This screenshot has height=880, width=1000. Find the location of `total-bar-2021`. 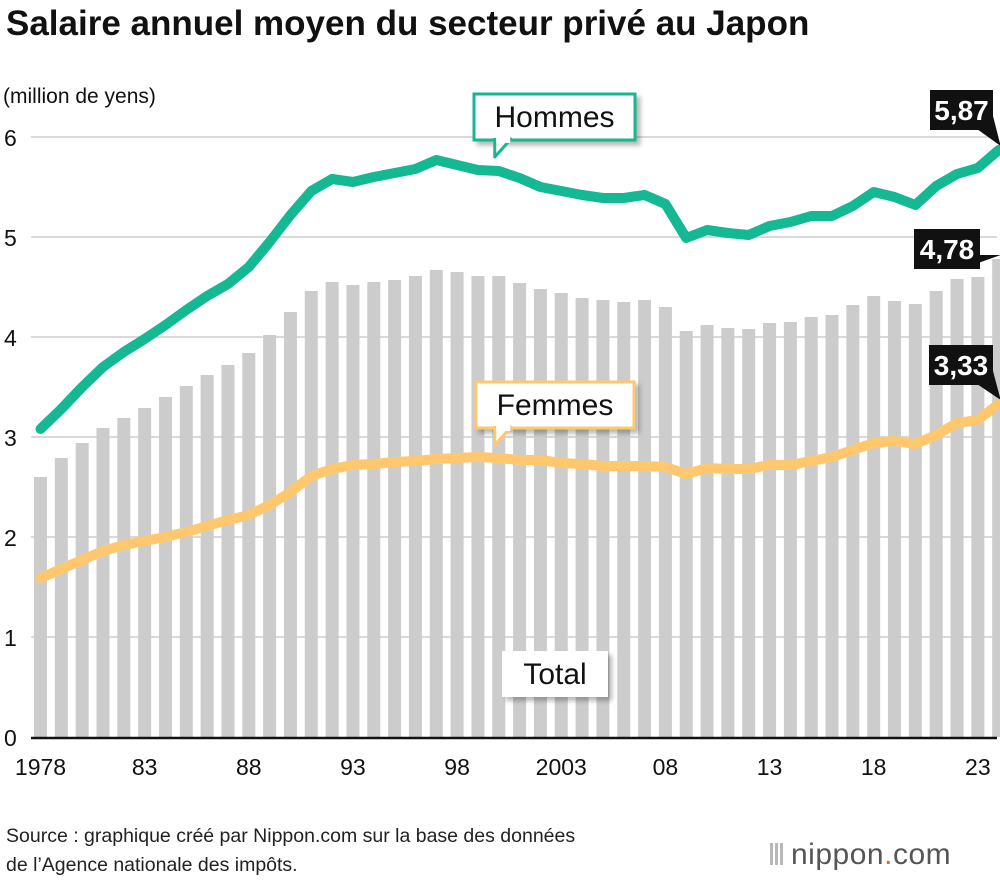

total-bar-2021 is located at coordinates (936, 514).